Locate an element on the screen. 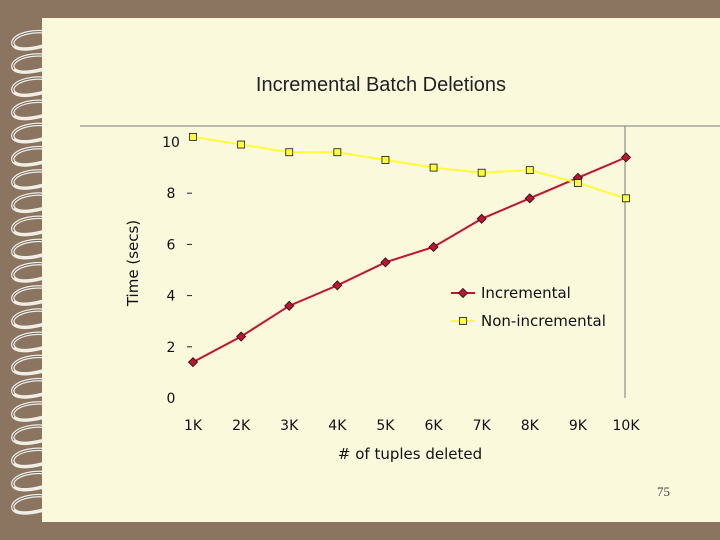  y-tick-label: 10 is located at coordinates (171, 143).